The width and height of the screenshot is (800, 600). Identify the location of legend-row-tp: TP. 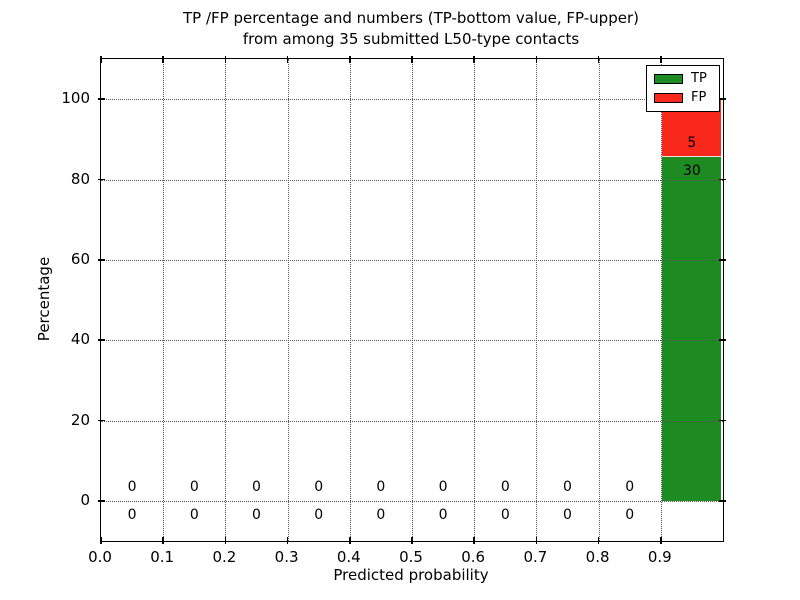
(683, 79).